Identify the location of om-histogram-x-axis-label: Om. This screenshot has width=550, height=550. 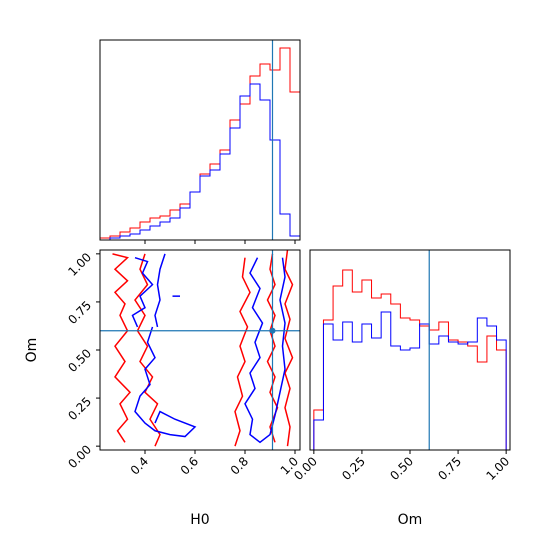
(410, 520).